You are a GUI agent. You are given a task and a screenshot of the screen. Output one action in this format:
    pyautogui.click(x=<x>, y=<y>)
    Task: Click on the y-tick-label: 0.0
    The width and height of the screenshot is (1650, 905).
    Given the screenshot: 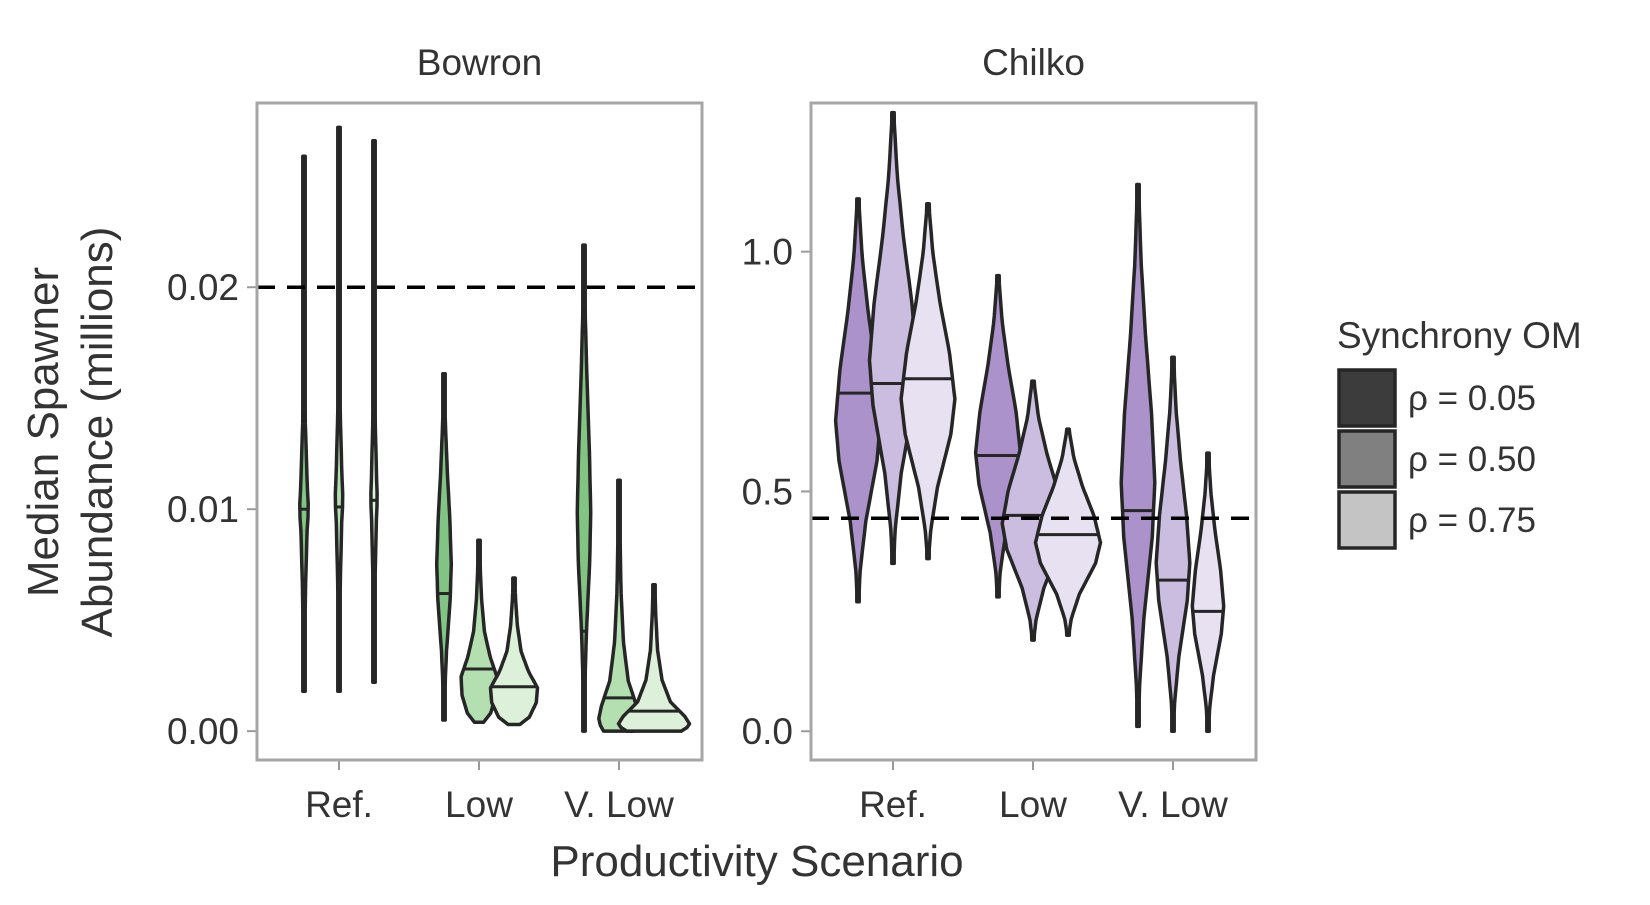 What is the action you would take?
    pyautogui.click(x=767, y=731)
    